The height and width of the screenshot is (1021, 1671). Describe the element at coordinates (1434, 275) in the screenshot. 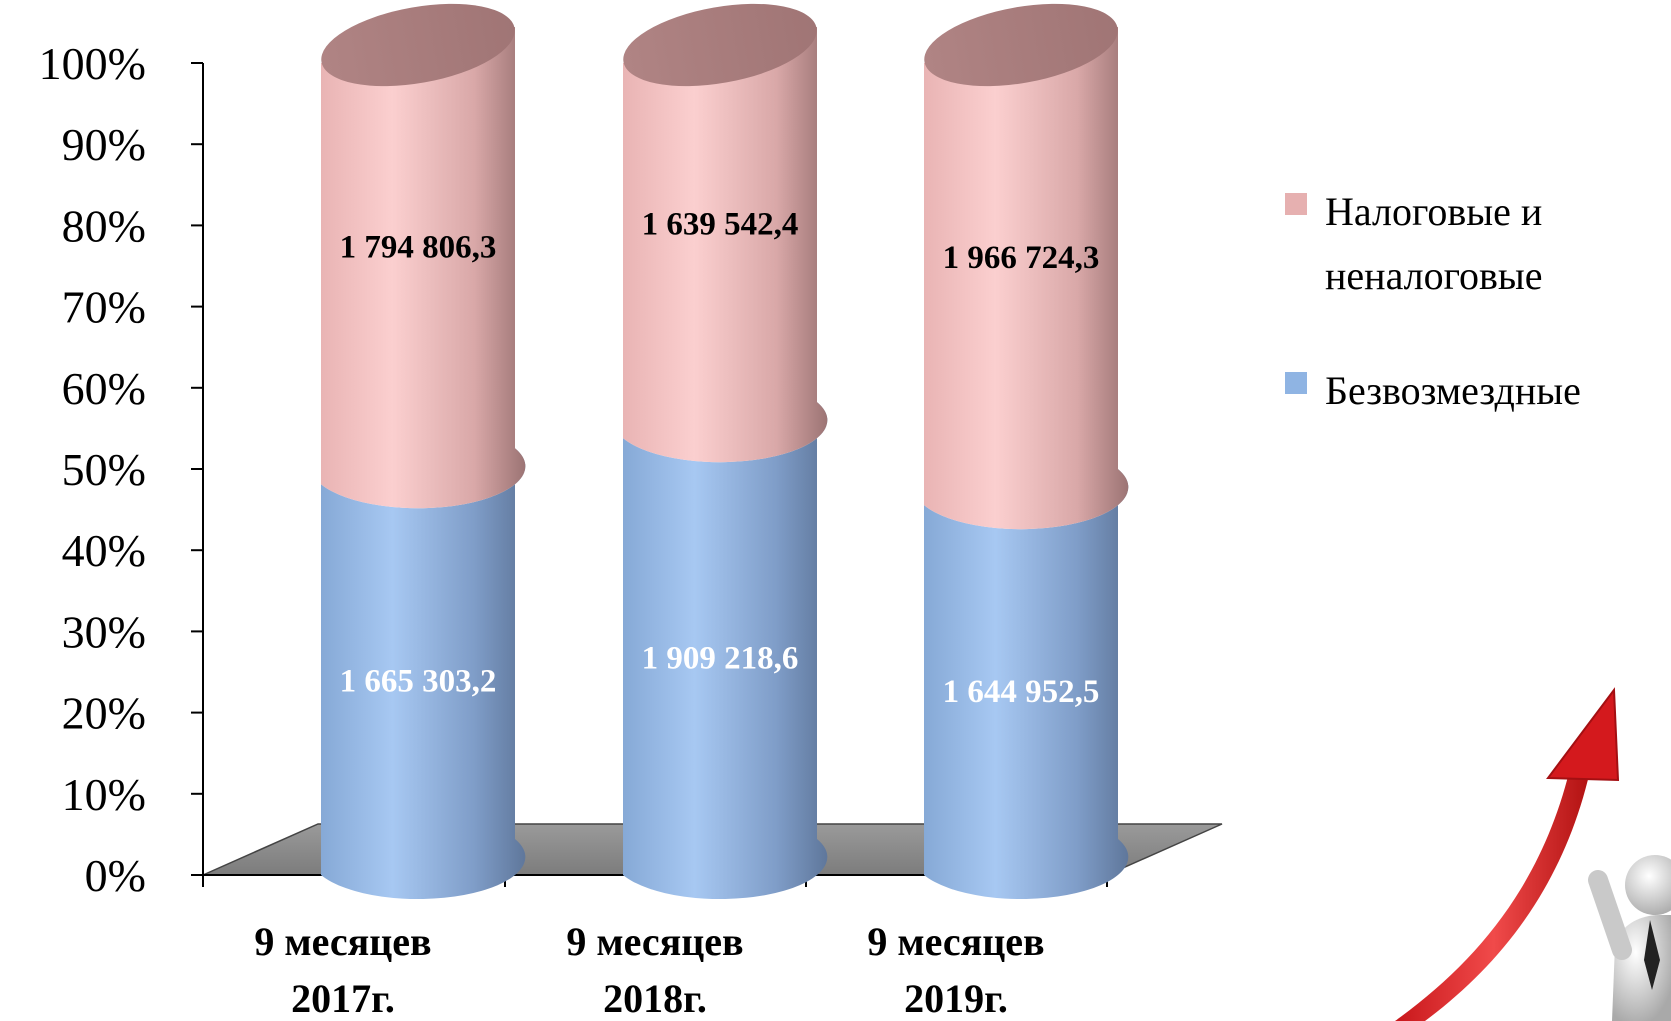

I see `legend-label: неналоговые` at that location.